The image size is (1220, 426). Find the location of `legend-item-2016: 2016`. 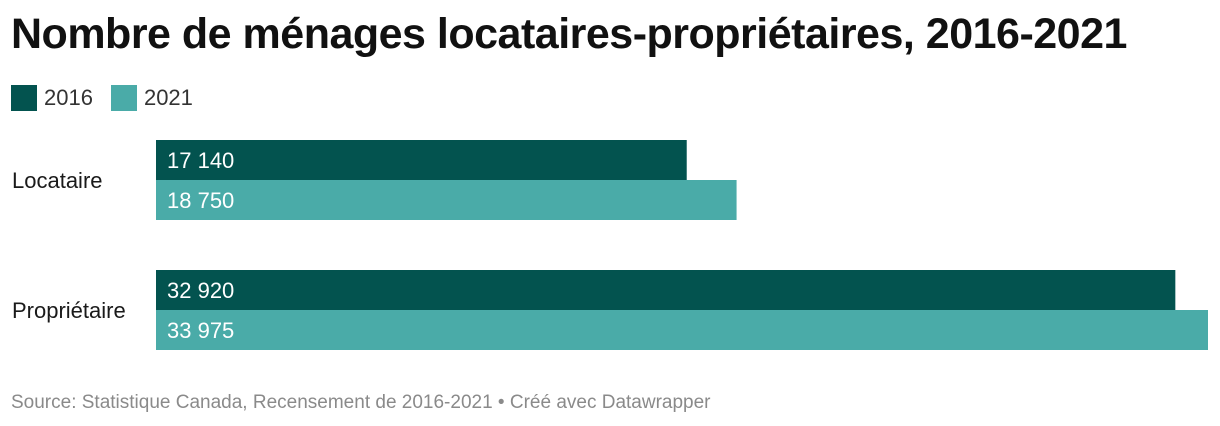

legend-item-2016: 2016 is located at coordinates (52, 98).